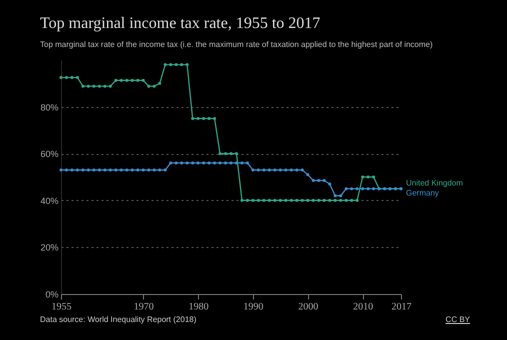 The width and height of the screenshot is (507, 340). Describe the element at coordinates (118, 319) in the screenshot. I see `source-note: Data source: World Inequality Report (2018)` at that location.